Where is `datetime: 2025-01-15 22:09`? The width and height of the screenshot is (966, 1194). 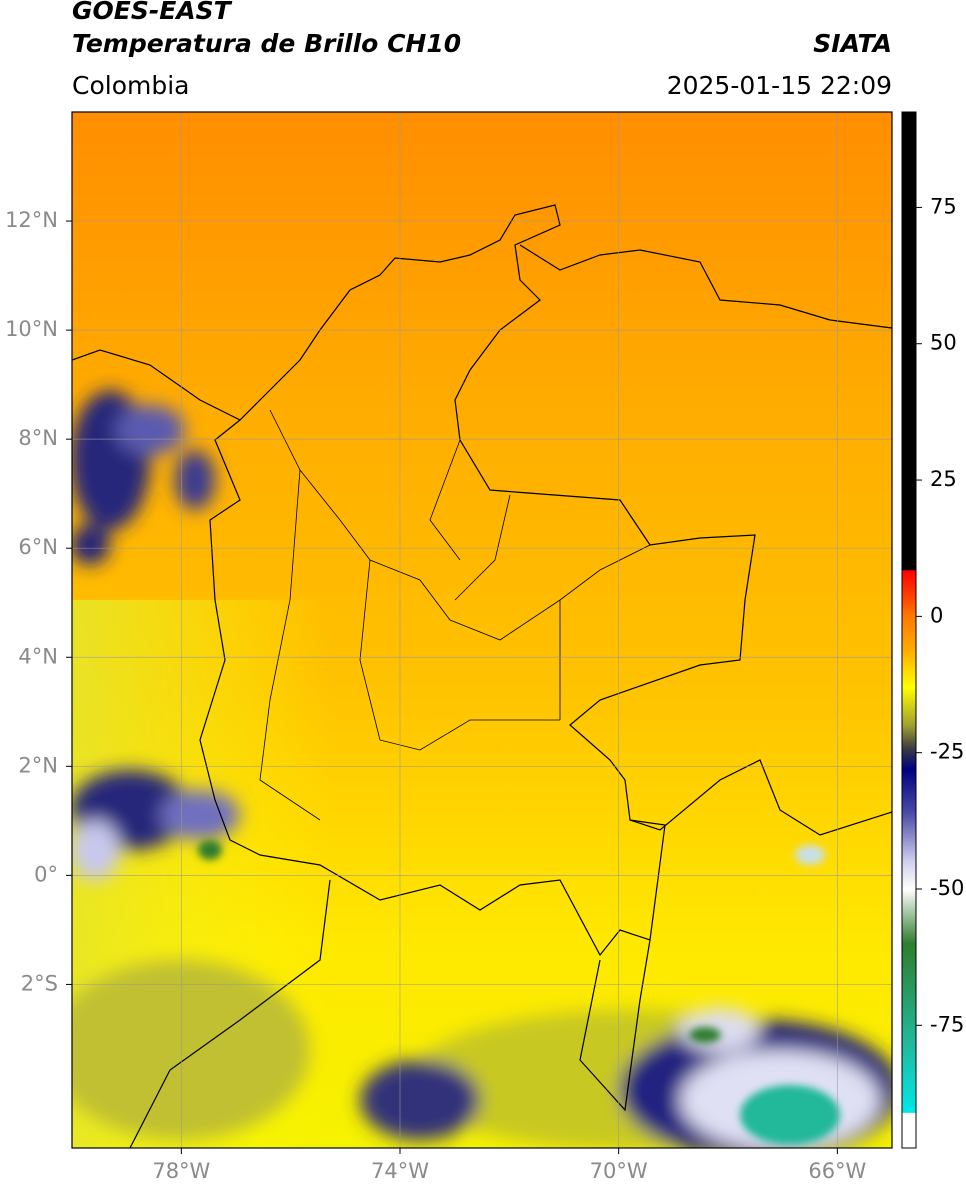
datetime: 2025-01-15 22:09 is located at coordinates (779, 85).